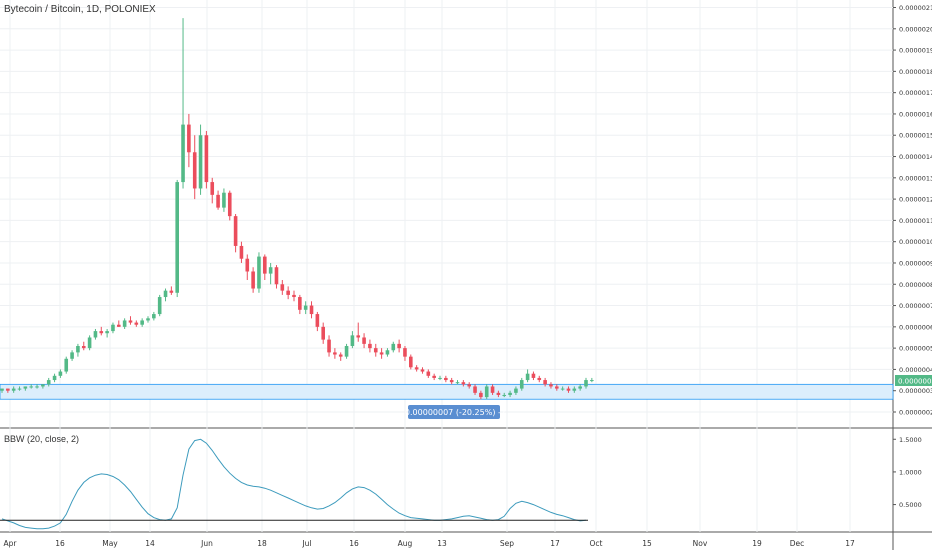  I want to click on y-tick-label: 0.00000190, so click(915, 51).